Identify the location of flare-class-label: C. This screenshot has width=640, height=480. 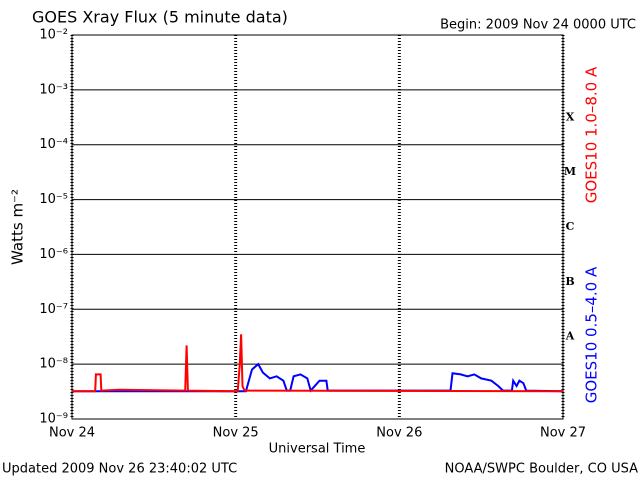
(570, 226).